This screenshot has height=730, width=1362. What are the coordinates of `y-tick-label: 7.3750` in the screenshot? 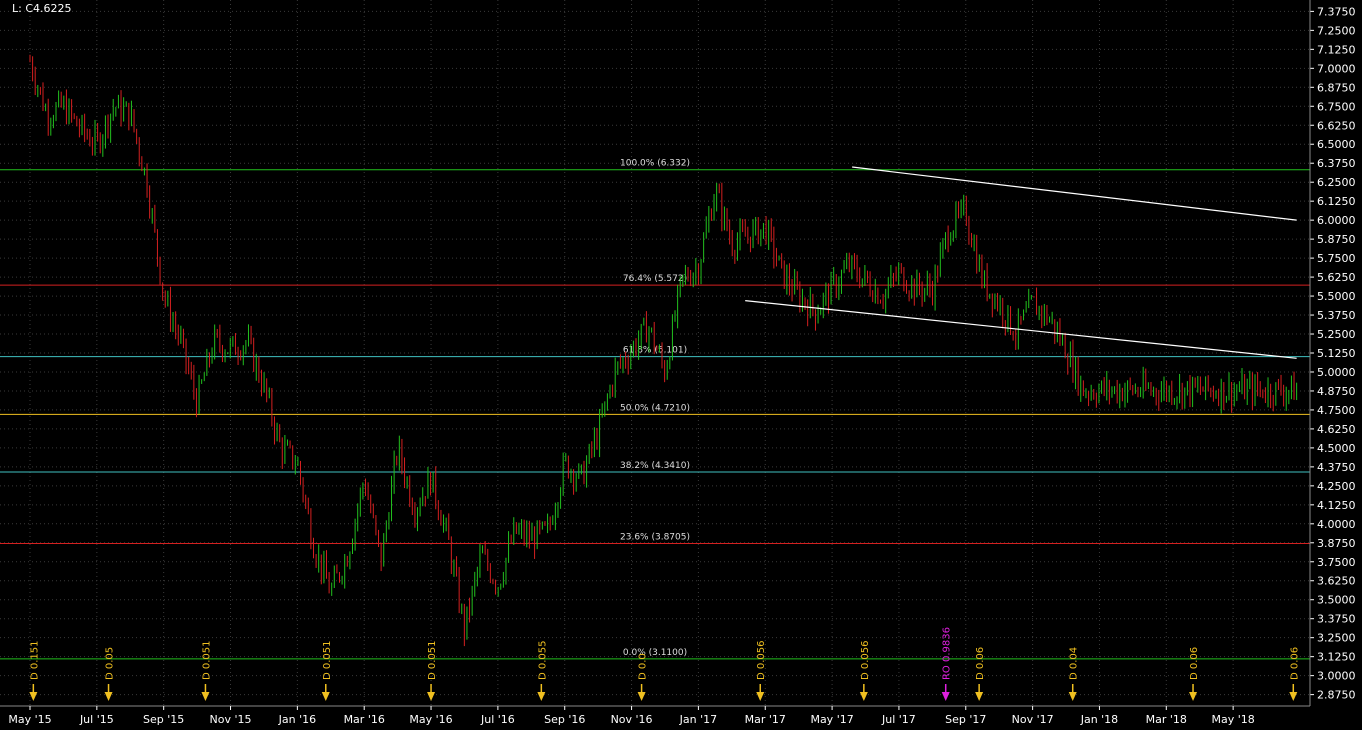 It's located at (1336, 11).